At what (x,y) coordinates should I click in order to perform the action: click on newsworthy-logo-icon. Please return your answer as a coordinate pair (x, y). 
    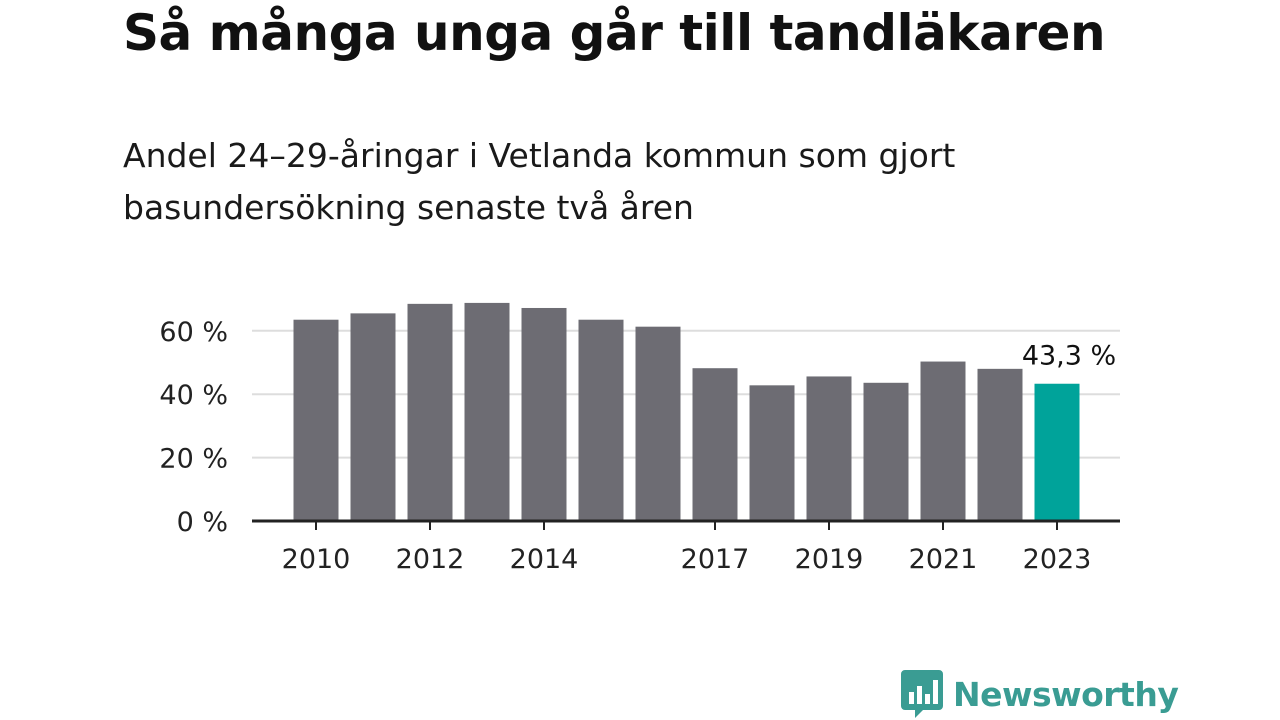
    Looking at the image, I should click on (922, 694).